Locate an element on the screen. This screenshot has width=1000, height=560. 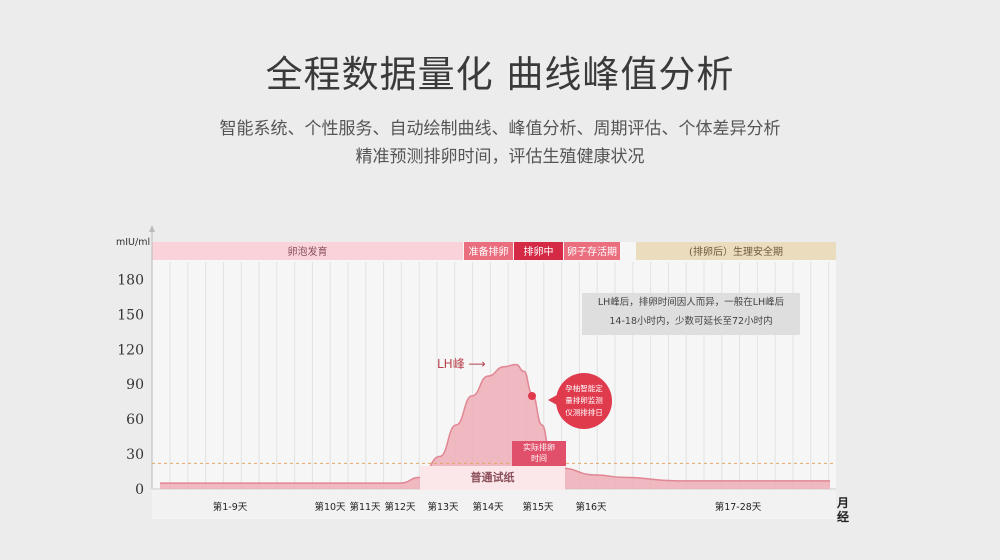
subtitle-line-2: 精准预测排卵时间，评估生殖健康状况 is located at coordinates (500, 157).